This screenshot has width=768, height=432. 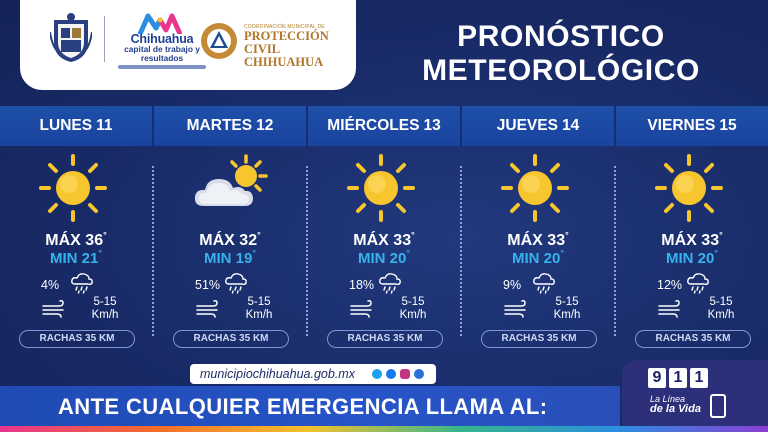 What do you see at coordinates (570, 125) in the screenshot?
I see `day-number: 14` at bounding box center [570, 125].